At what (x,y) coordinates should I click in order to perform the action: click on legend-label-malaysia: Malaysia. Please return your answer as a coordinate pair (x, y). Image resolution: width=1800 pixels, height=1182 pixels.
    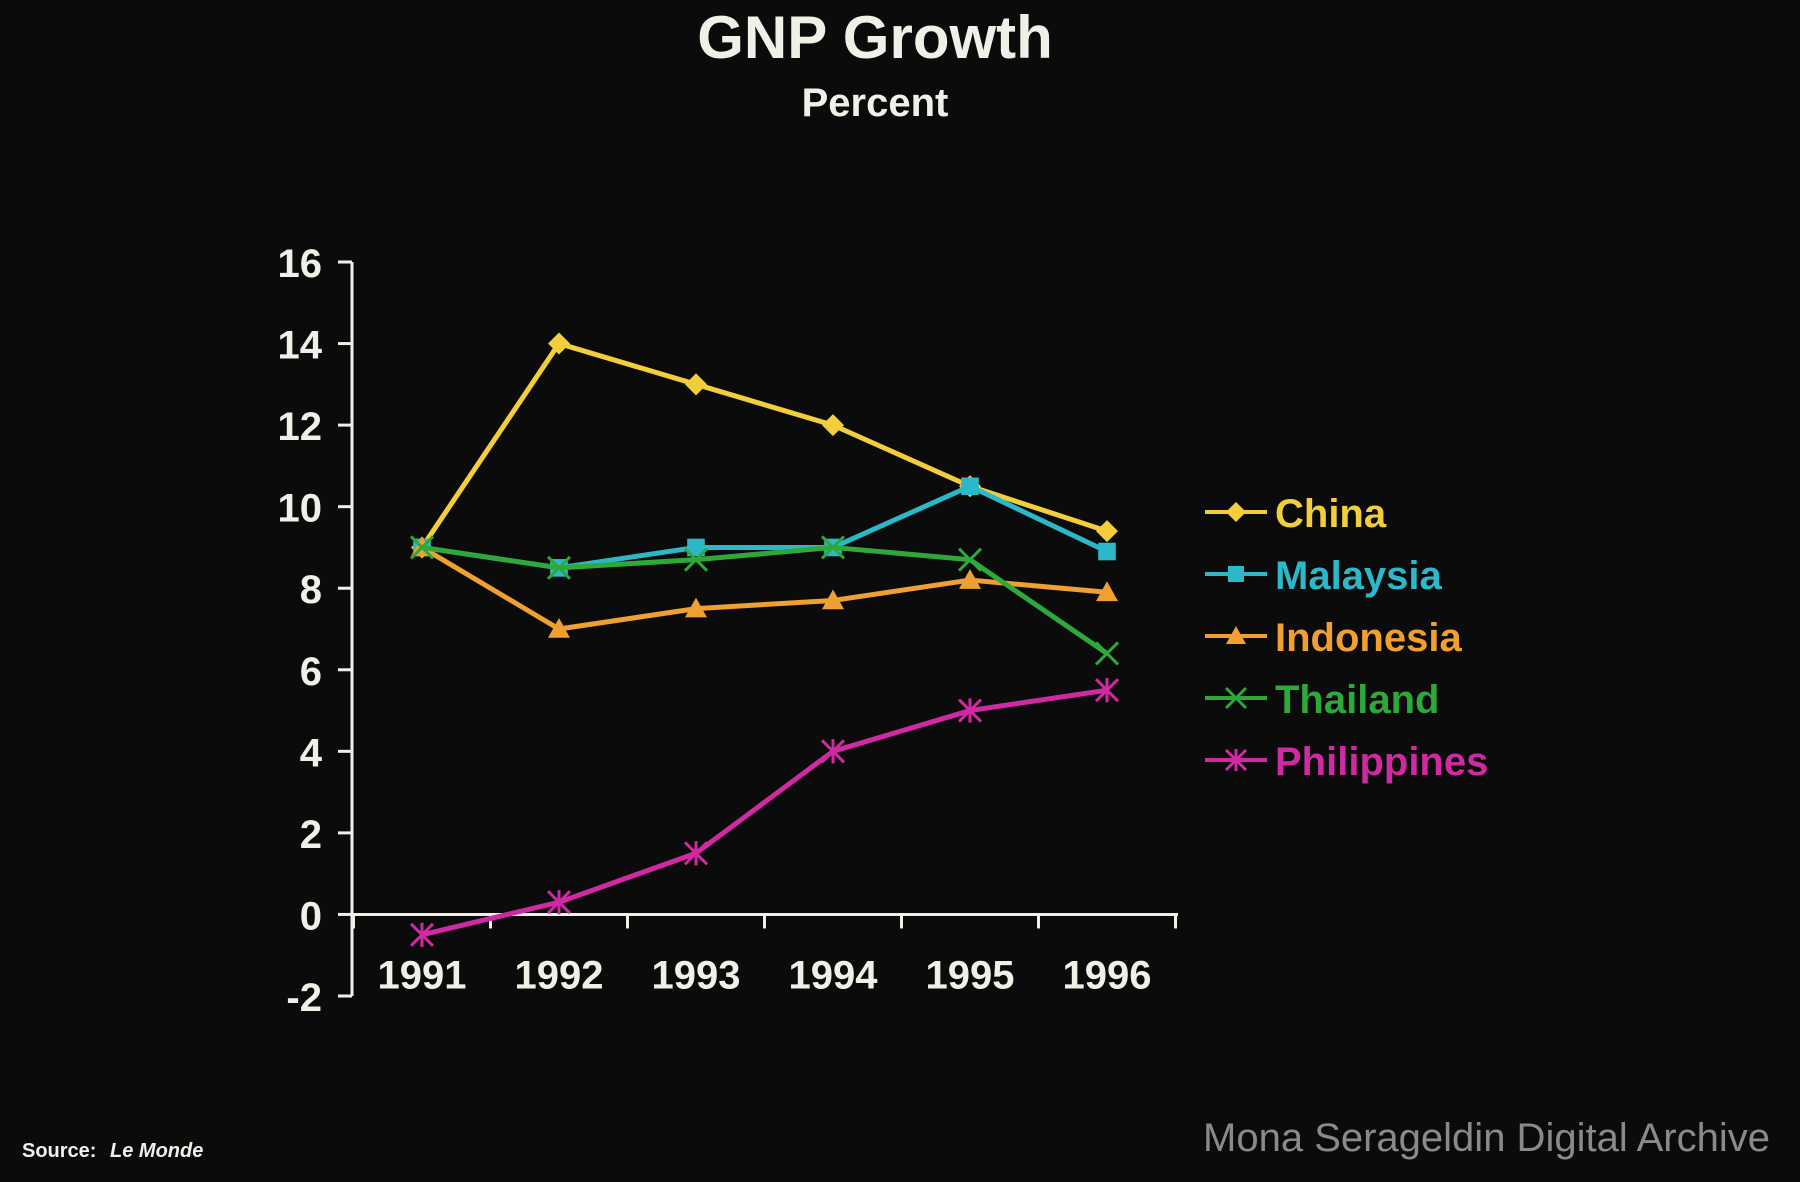
    Looking at the image, I should click on (1359, 576).